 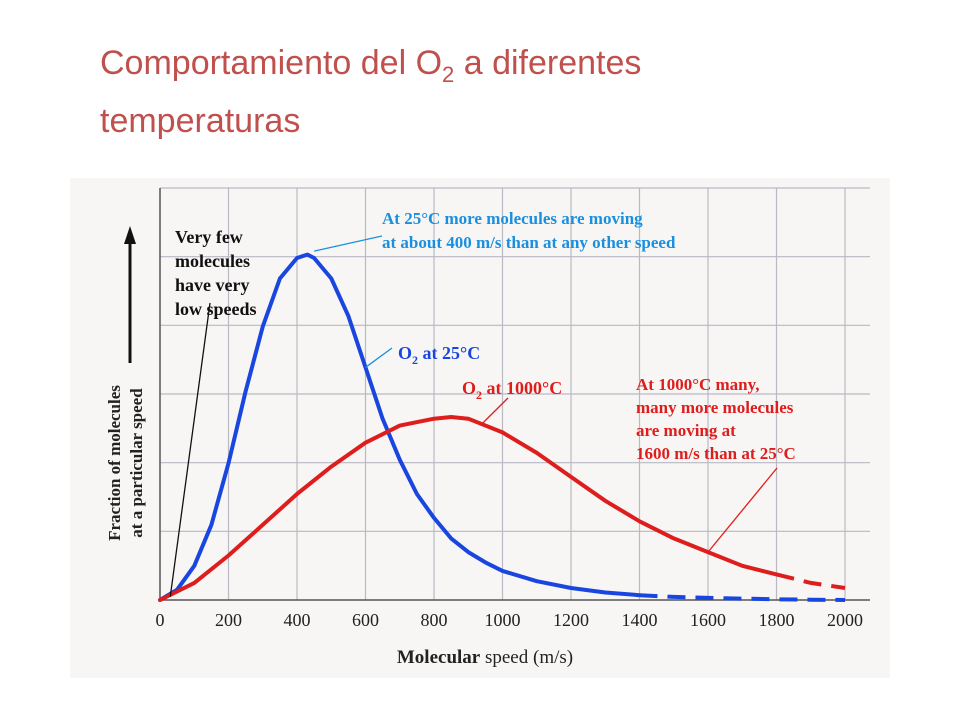 What do you see at coordinates (160, 620) in the screenshot?
I see `x-tick-label-0: 0` at bounding box center [160, 620].